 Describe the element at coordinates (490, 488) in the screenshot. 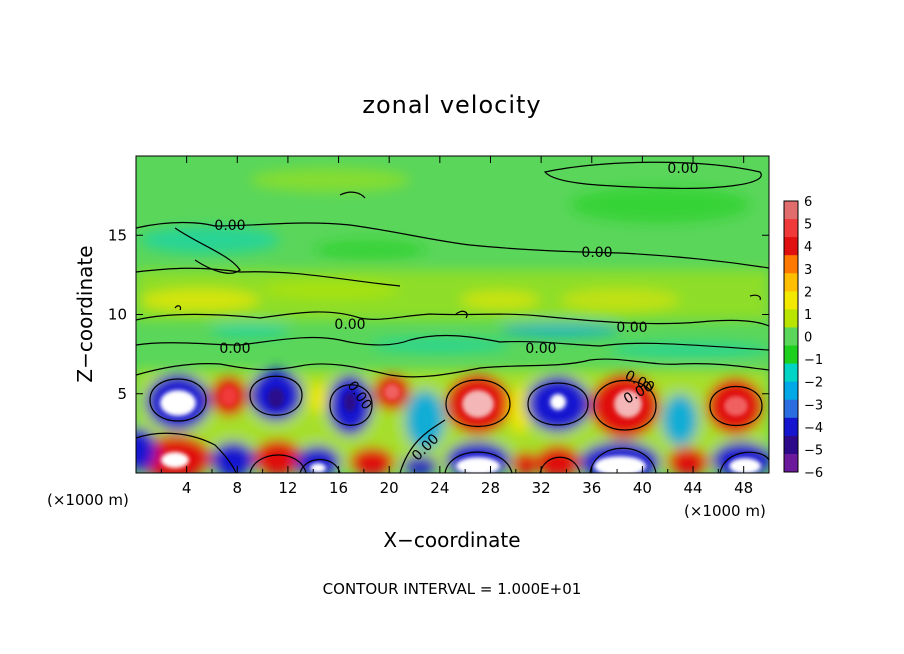

I see `x-tick-label: 28` at that location.